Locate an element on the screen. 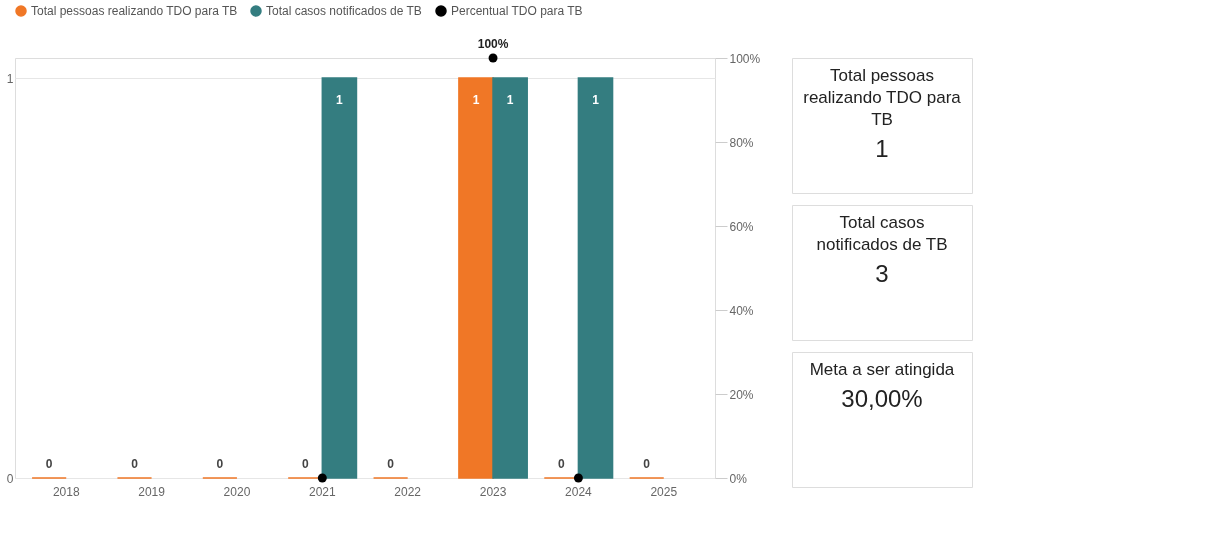 This screenshot has width=1212, height=549. x-tick-label: 2024 is located at coordinates (579, 491).